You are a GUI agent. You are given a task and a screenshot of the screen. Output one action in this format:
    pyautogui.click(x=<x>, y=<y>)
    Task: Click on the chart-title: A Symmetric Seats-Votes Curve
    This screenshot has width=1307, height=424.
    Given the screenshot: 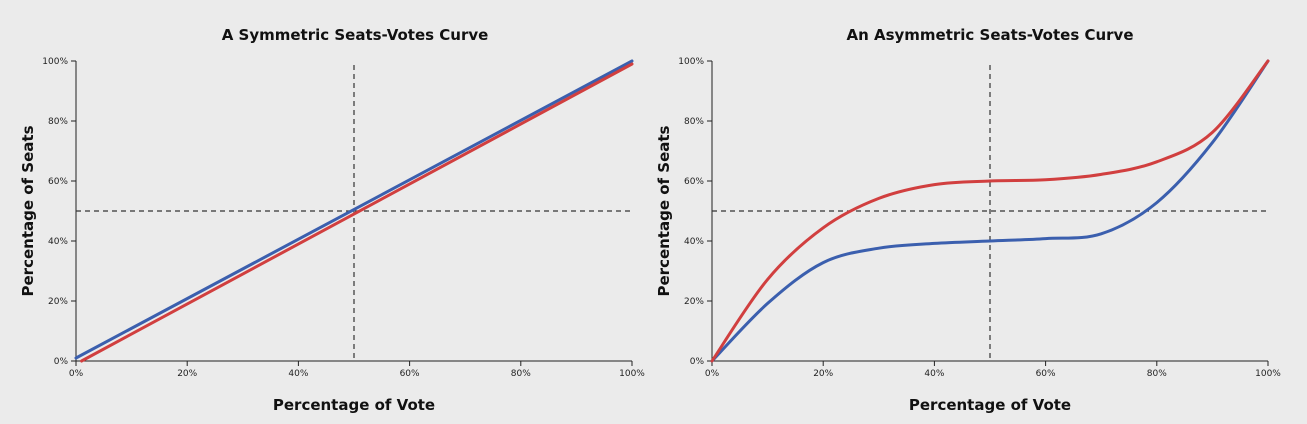 What is the action you would take?
    pyautogui.click(x=355, y=35)
    